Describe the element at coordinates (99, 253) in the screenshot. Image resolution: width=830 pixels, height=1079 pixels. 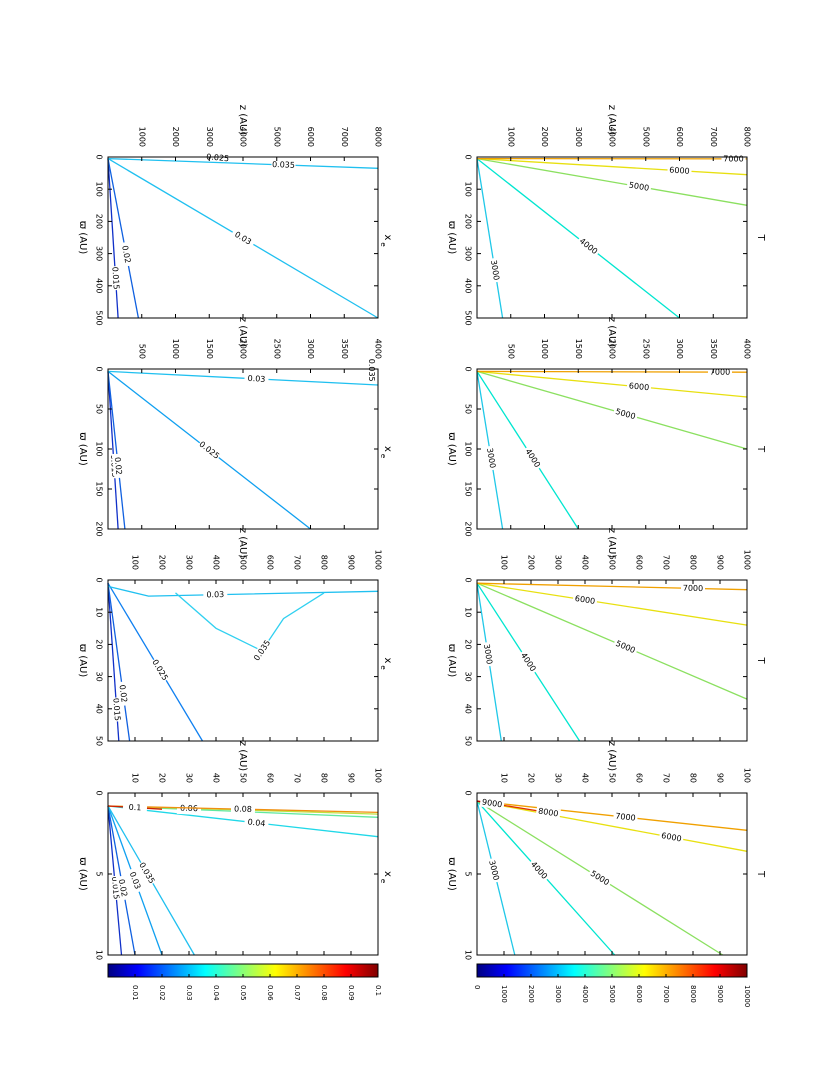
I see `x-tick-label: 300` at that location.